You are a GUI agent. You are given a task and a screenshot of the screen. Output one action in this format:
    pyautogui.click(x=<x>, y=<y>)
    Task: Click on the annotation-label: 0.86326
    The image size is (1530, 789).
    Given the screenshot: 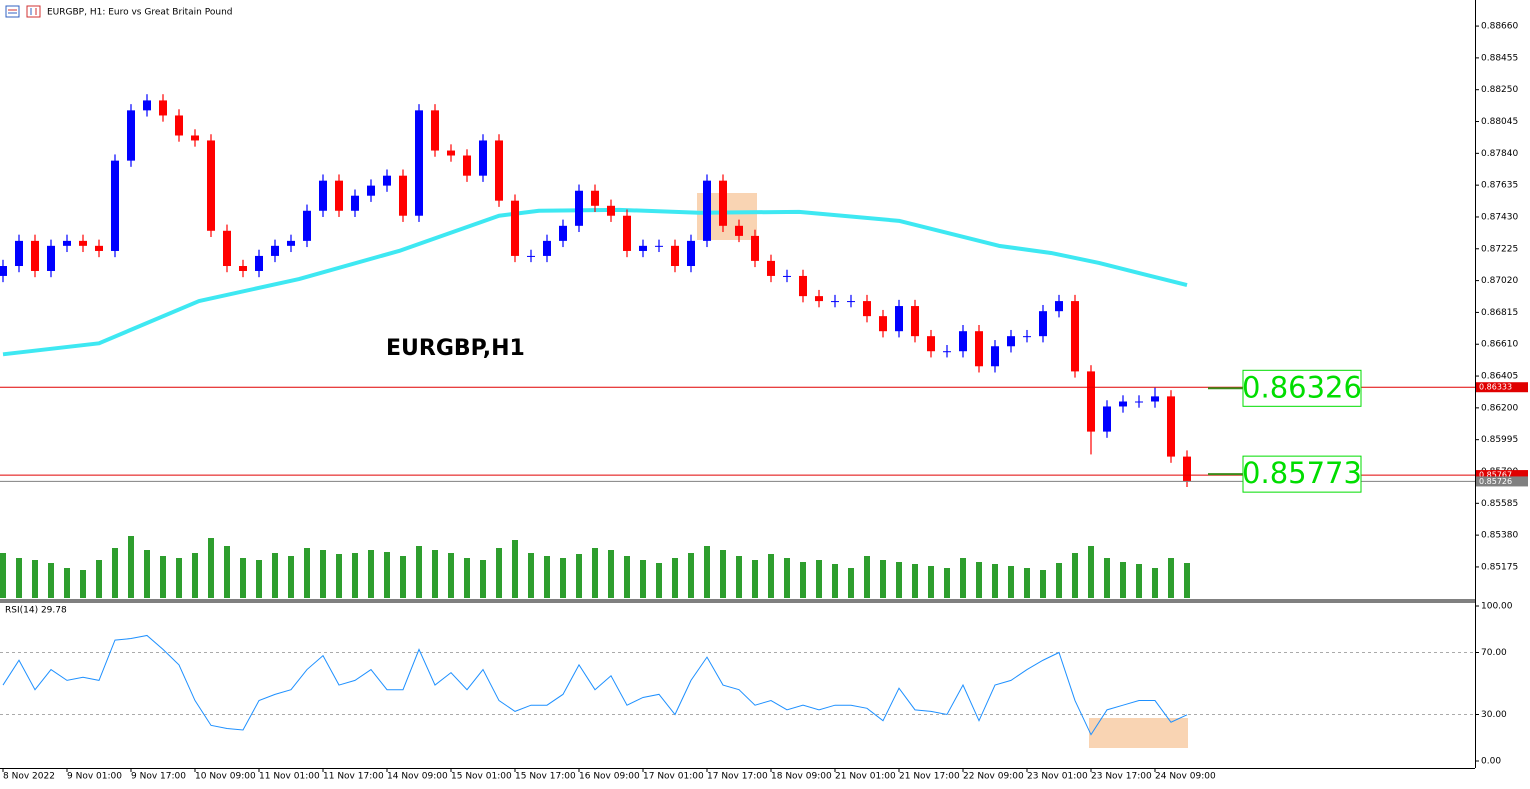 What is the action you would take?
    pyautogui.click(x=1302, y=387)
    